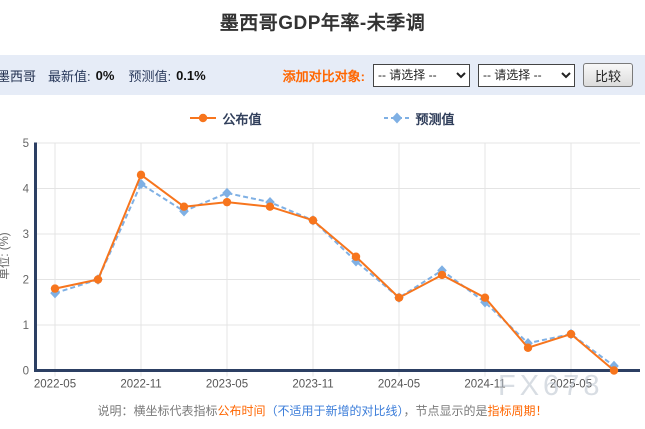 Image resolution: width=645 pixels, height=429 pixels. What do you see at coordinates (421, 75) in the screenshot?
I see `compare-select-1: -- 请选择 --` at bounding box center [421, 75].